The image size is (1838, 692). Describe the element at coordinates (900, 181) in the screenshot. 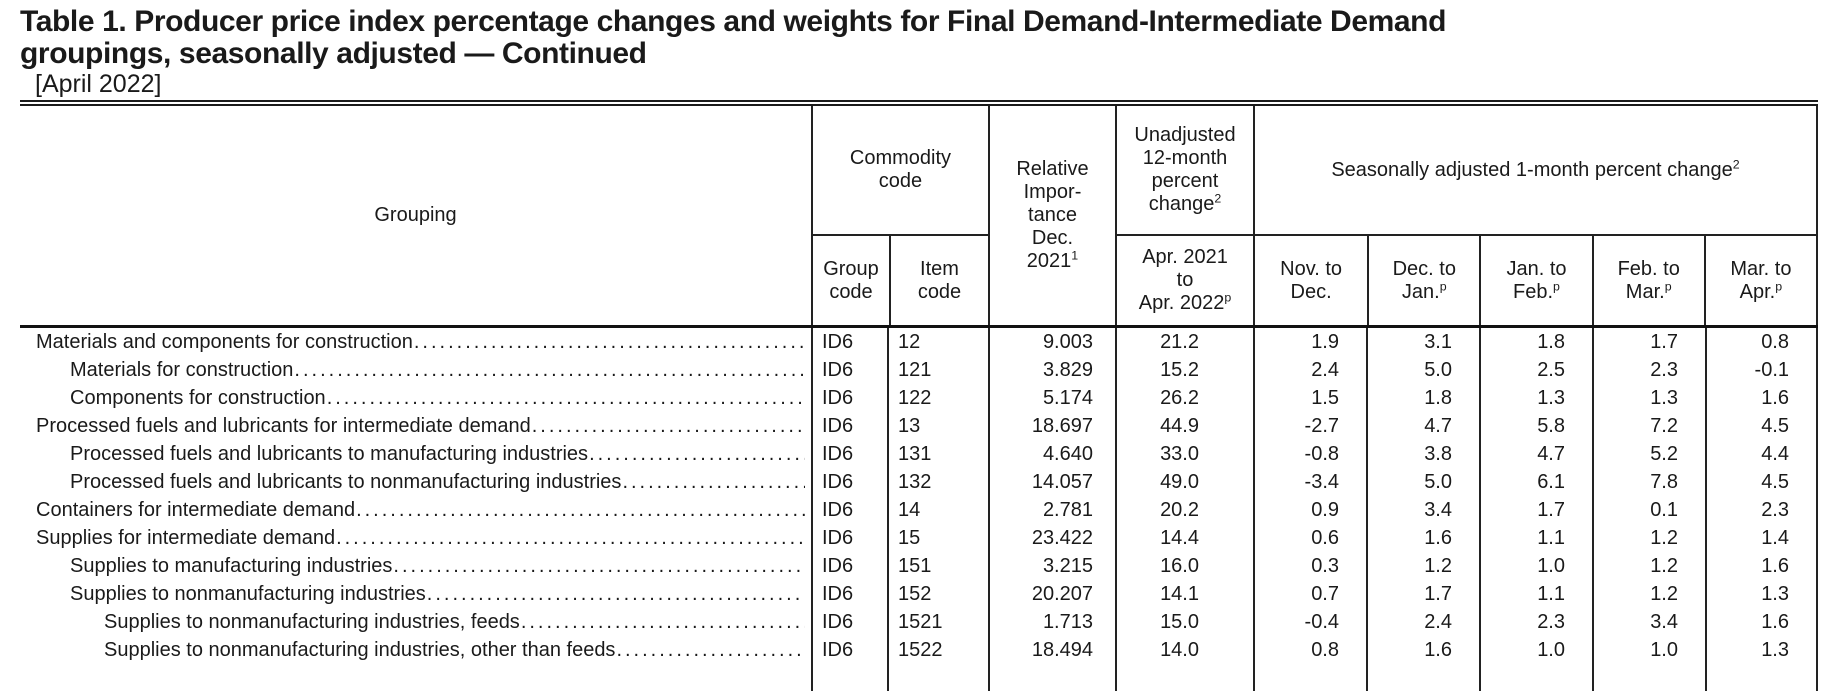

I see `commodity-line2: code` at that location.